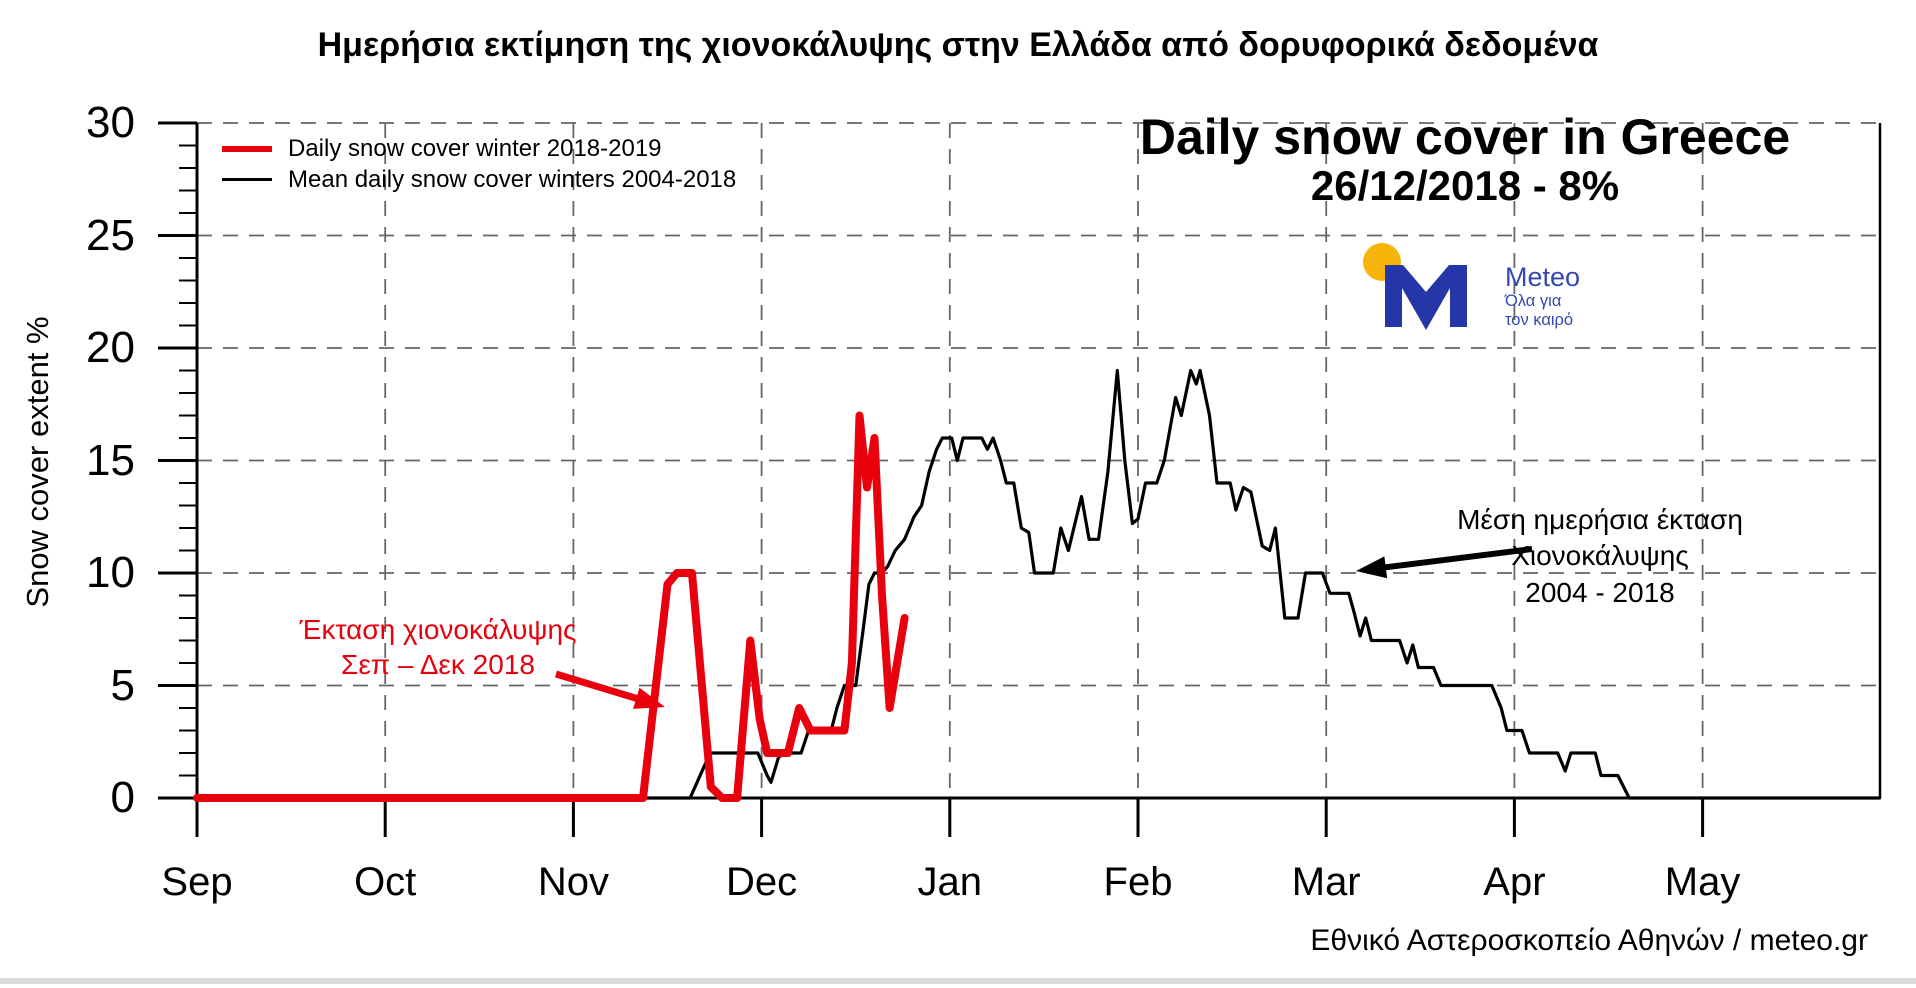 The height and width of the screenshot is (988, 1916). Describe the element at coordinates (1600, 519) in the screenshot. I see `annotation-line: Μέση ημερήσια έκταση` at that location.